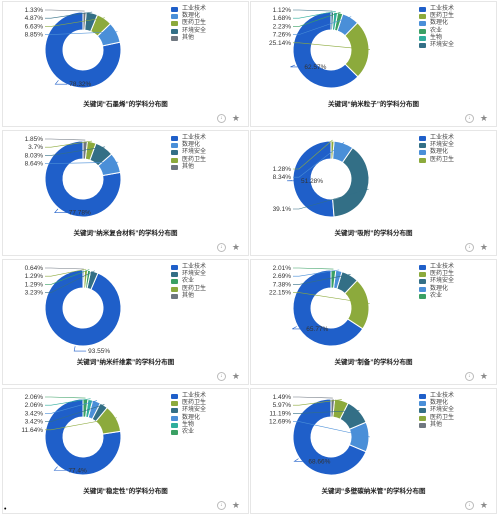  Describe the element at coordinates (280, 43) in the screenshot. I see `slice-label: 25.14%` at that location.